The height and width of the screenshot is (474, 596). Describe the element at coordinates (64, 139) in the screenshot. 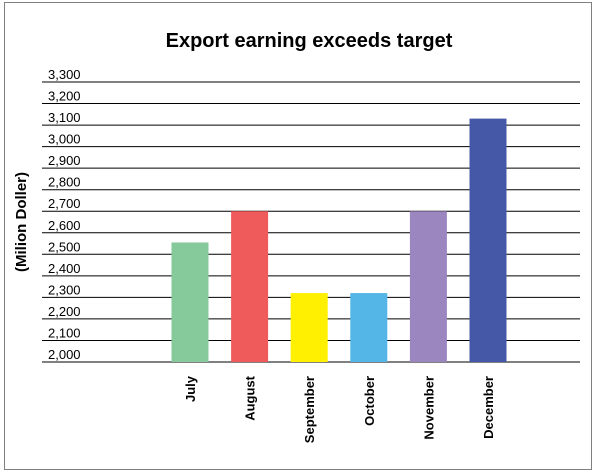

I see `y-tick-label: 3,000` at that location.